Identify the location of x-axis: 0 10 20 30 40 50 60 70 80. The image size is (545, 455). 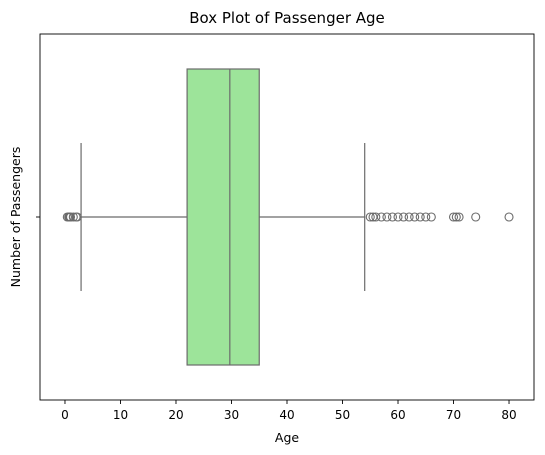
(289, 411).